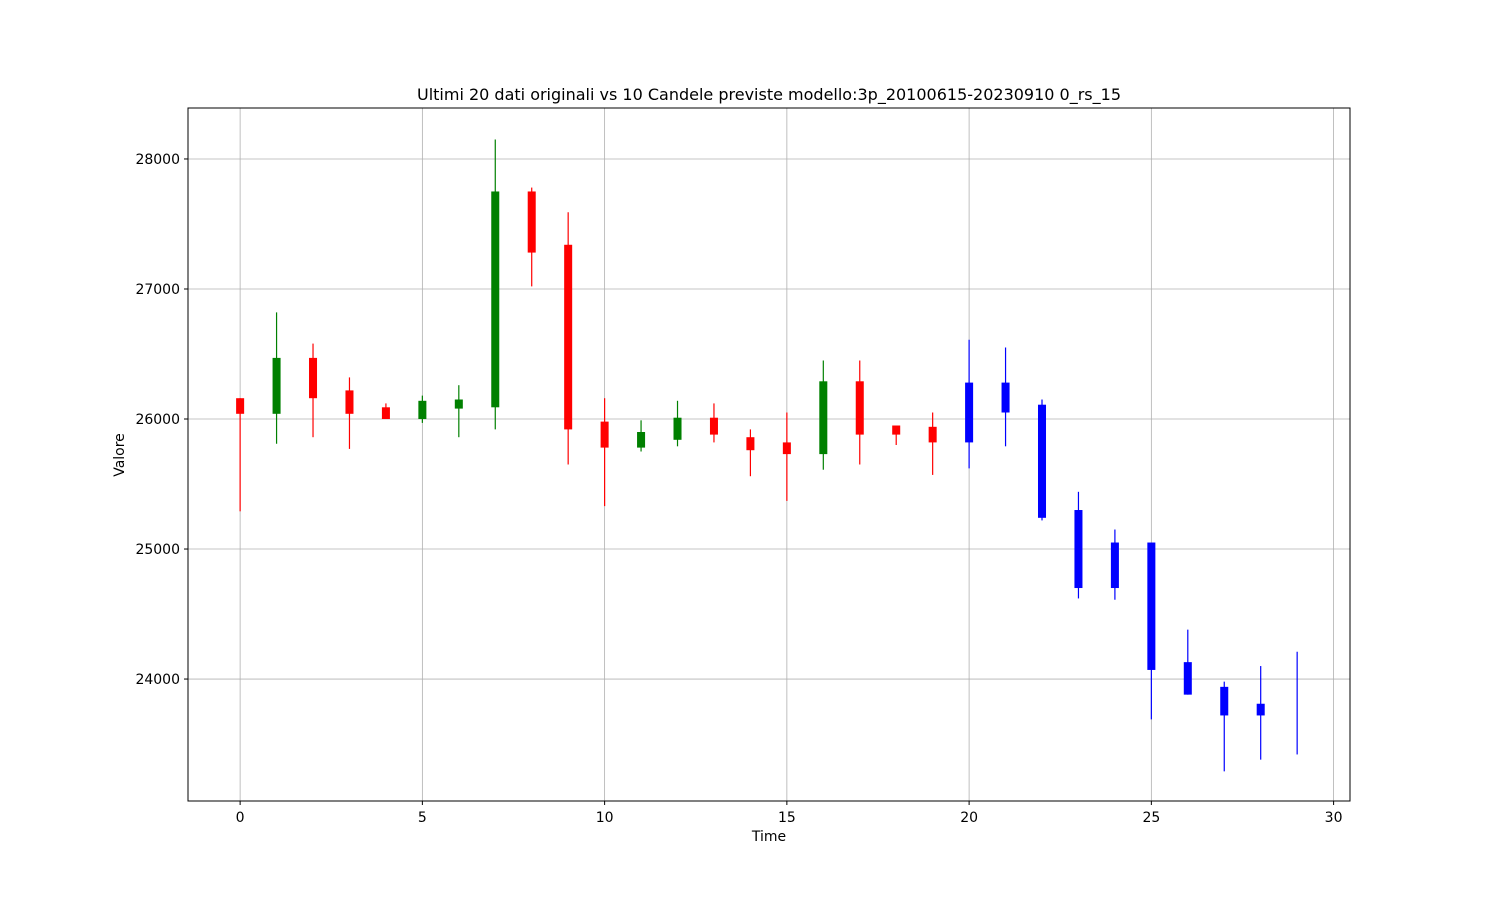  Describe the element at coordinates (120, 455) in the screenshot. I see `y-axis-label: Valore` at that location.